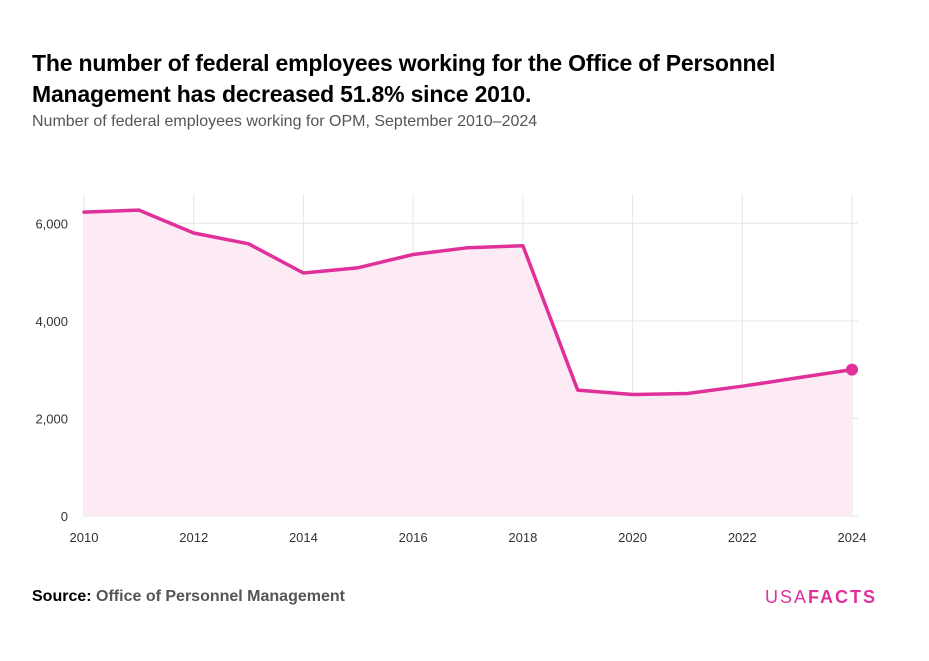  Describe the element at coordinates (786, 597) in the screenshot. I see `logo-text-usa: USA` at that location.